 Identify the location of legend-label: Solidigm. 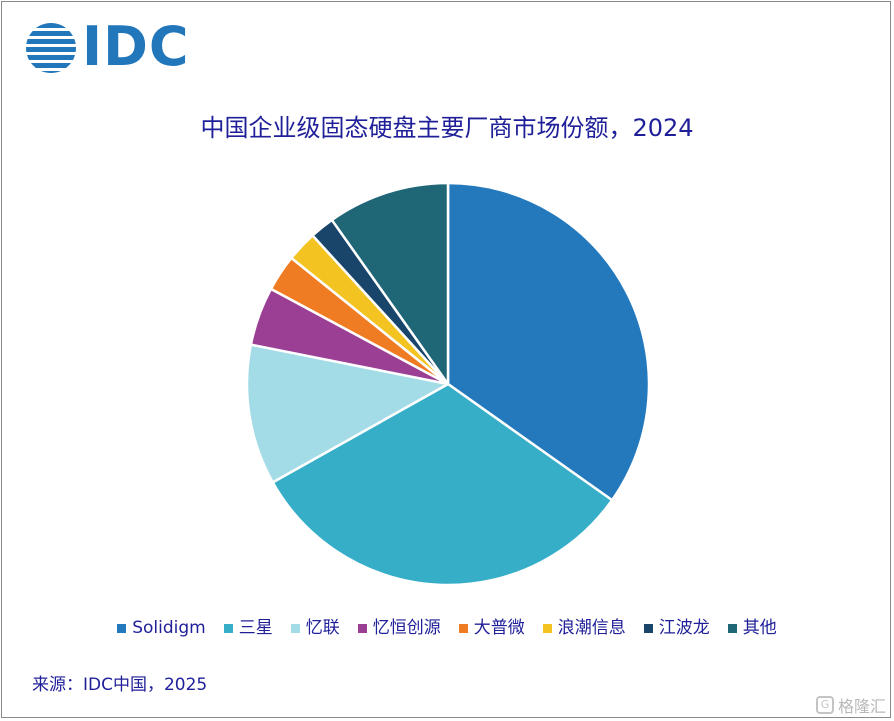
(169, 628).